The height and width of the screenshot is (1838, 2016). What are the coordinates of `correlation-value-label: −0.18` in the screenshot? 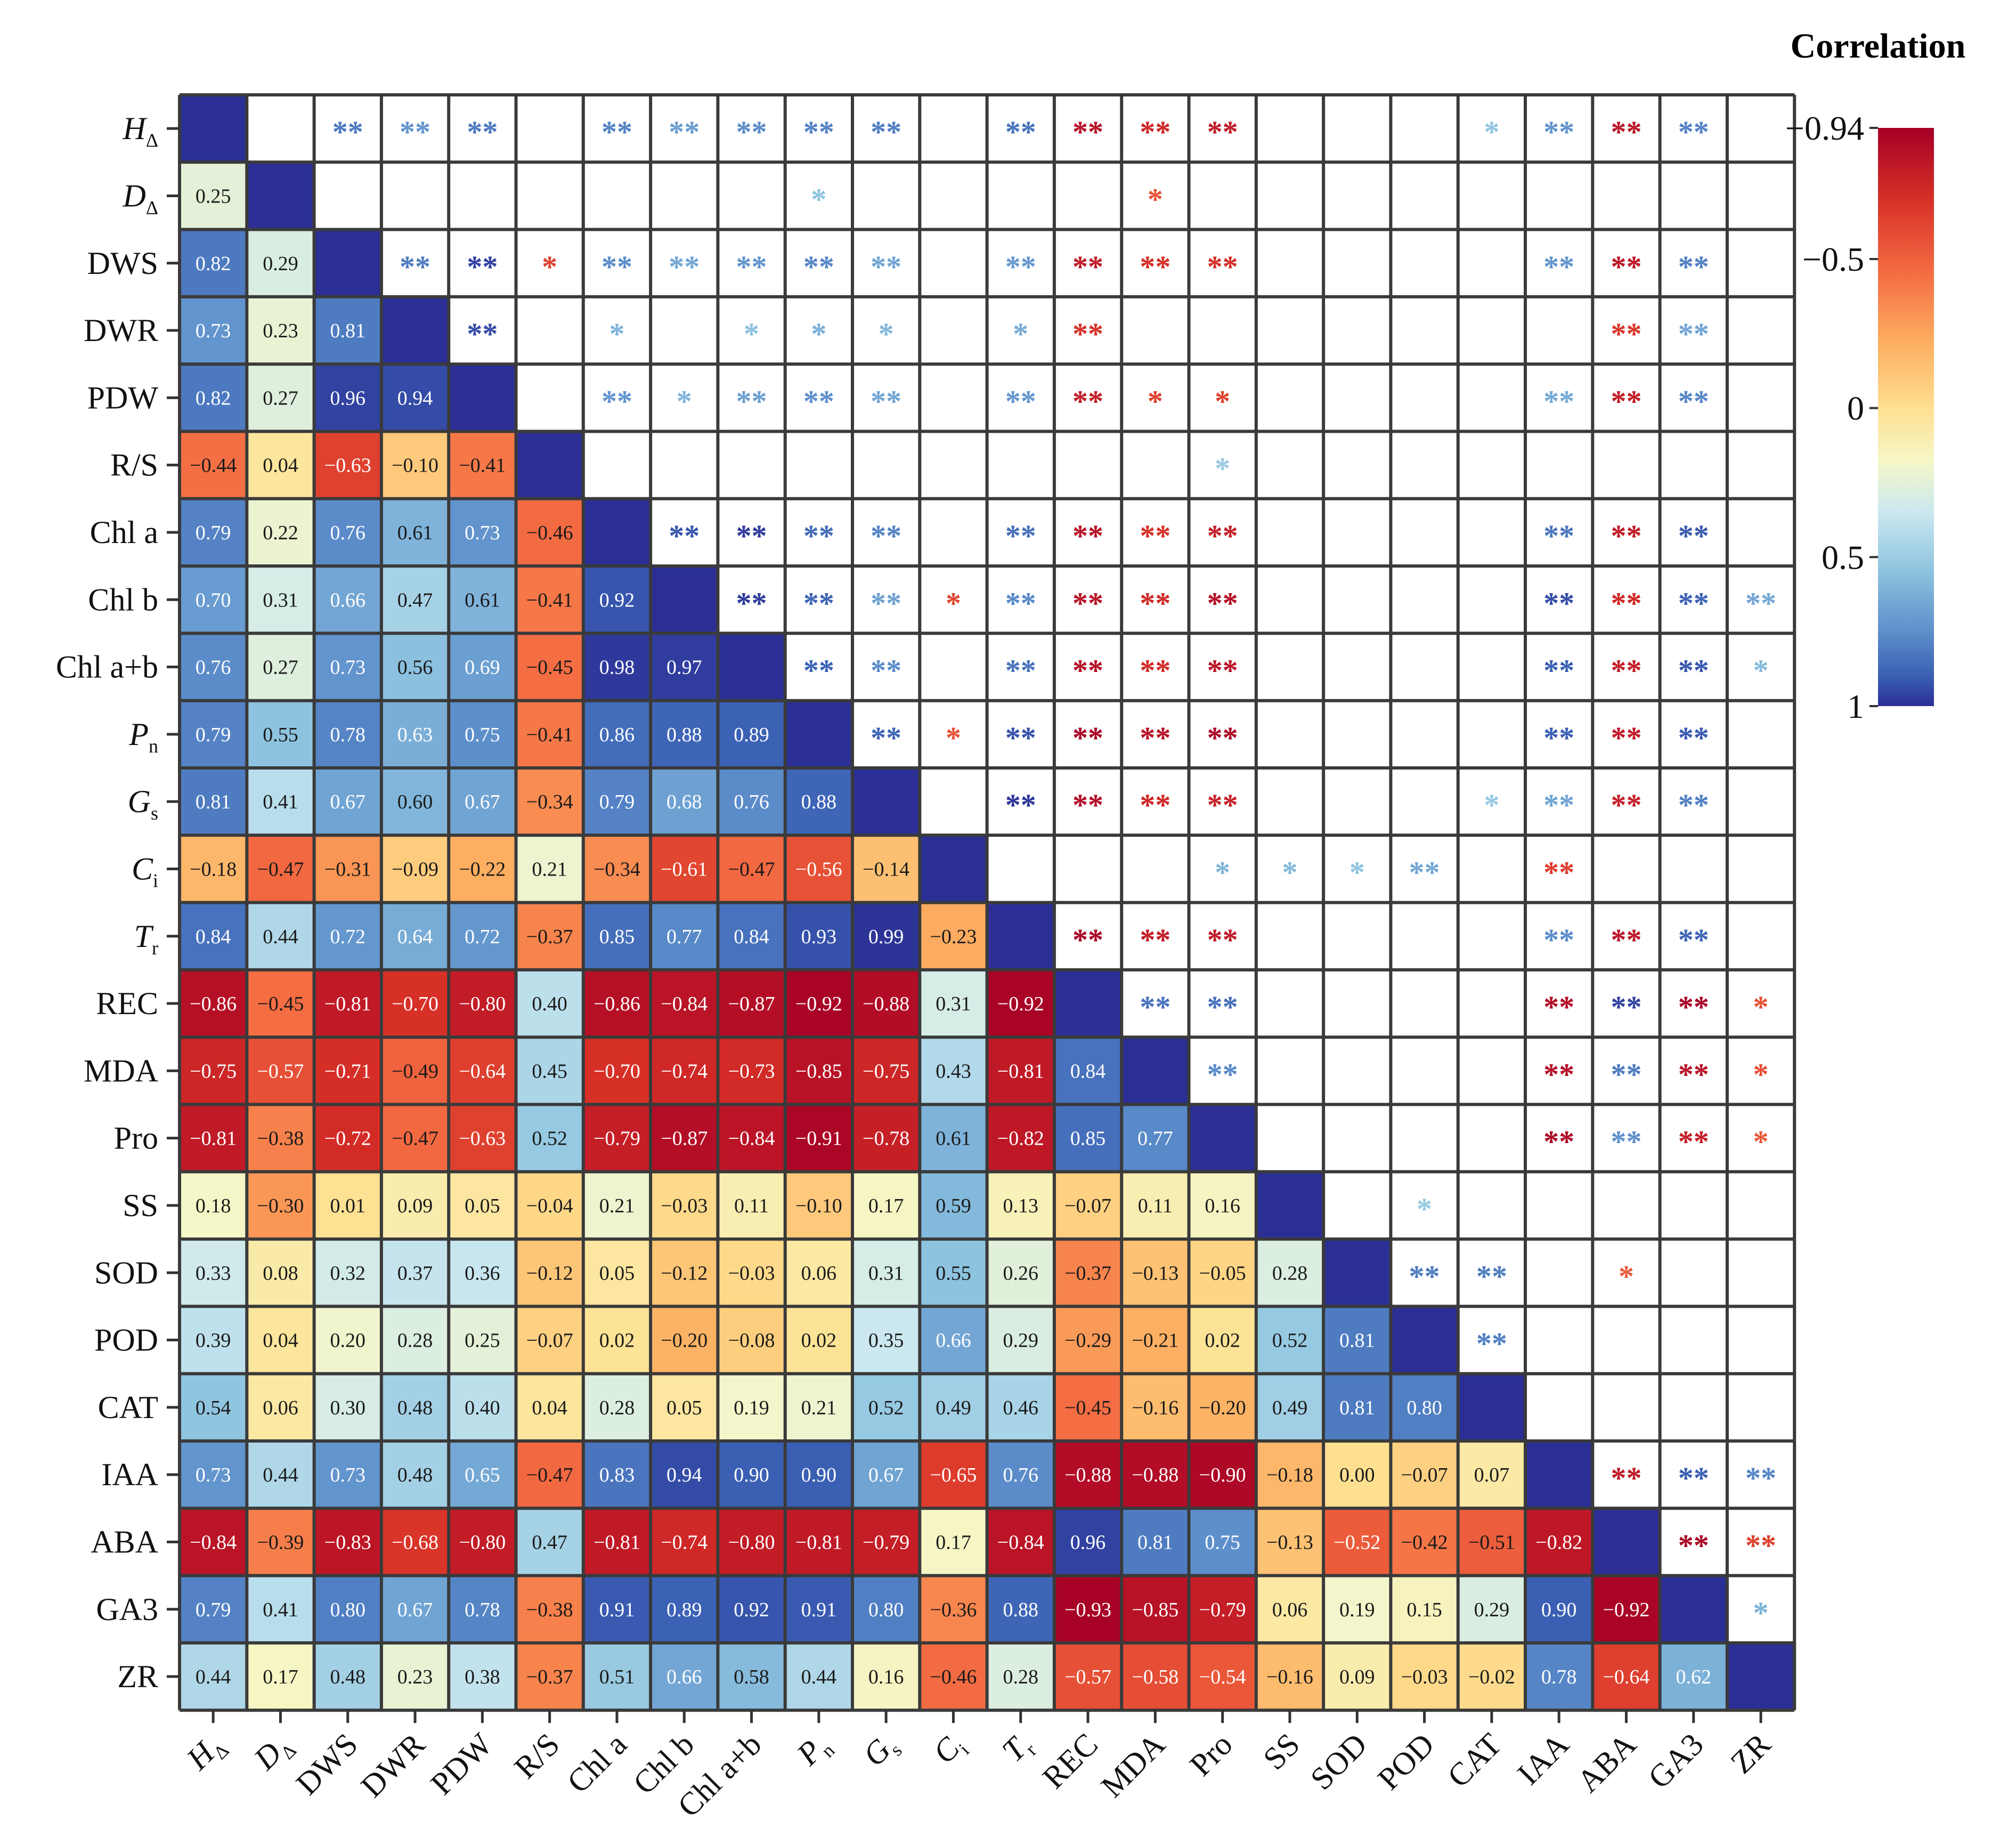 It's located at (213, 869).